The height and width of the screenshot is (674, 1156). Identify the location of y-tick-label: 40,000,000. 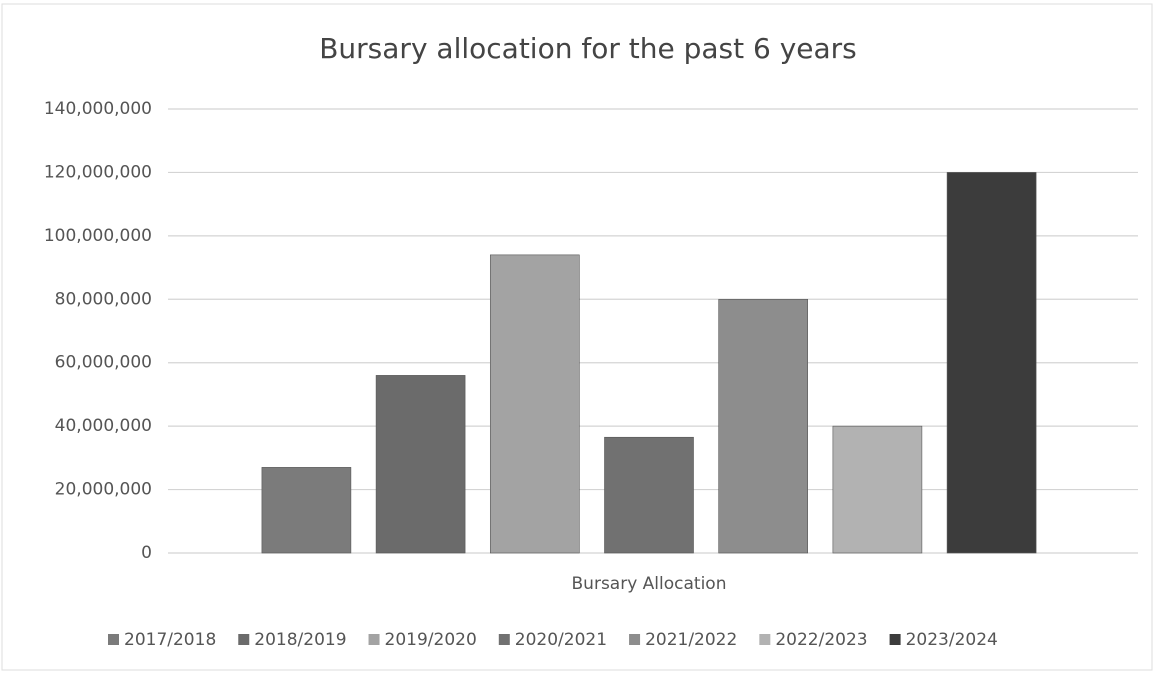
(103, 426).